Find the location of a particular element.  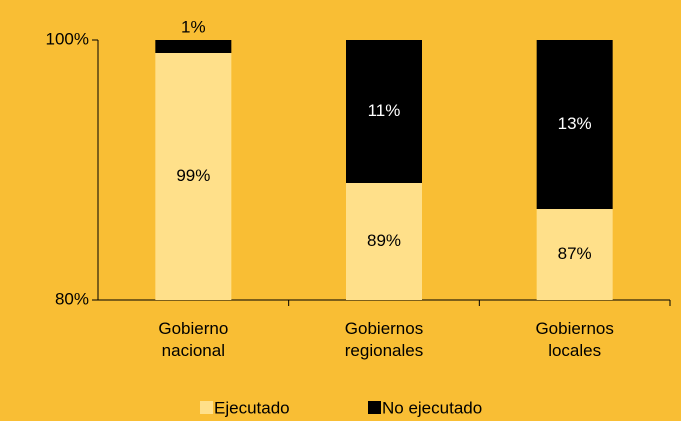

data-label: 87% is located at coordinates (575, 253).